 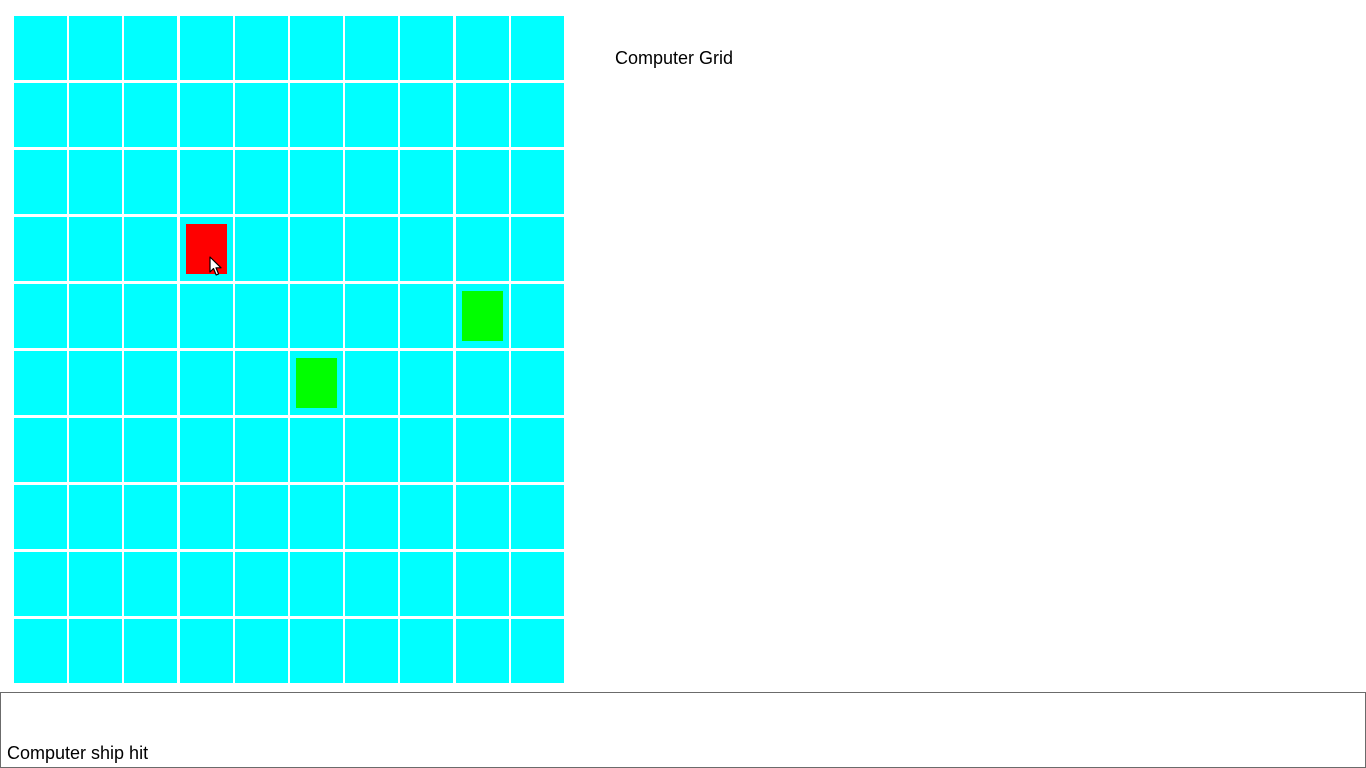 What do you see at coordinates (206, 383) in the screenshot?
I see `grid-cell-r6-c4` at bounding box center [206, 383].